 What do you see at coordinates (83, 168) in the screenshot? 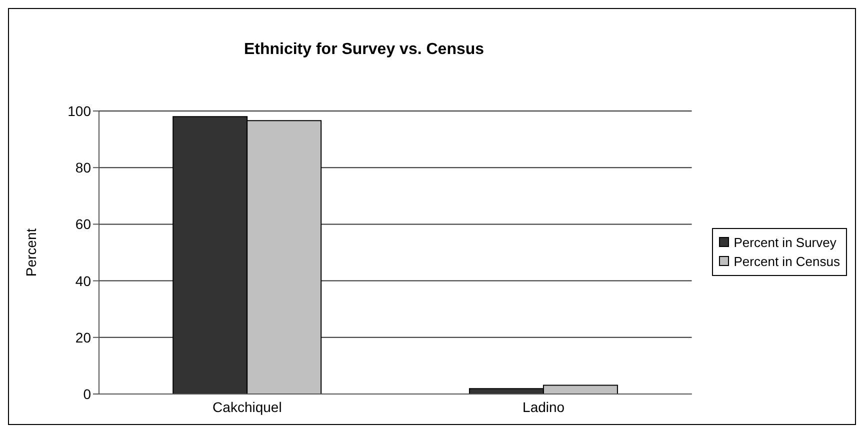
I see `y-tick-label: 80` at bounding box center [83, 168].